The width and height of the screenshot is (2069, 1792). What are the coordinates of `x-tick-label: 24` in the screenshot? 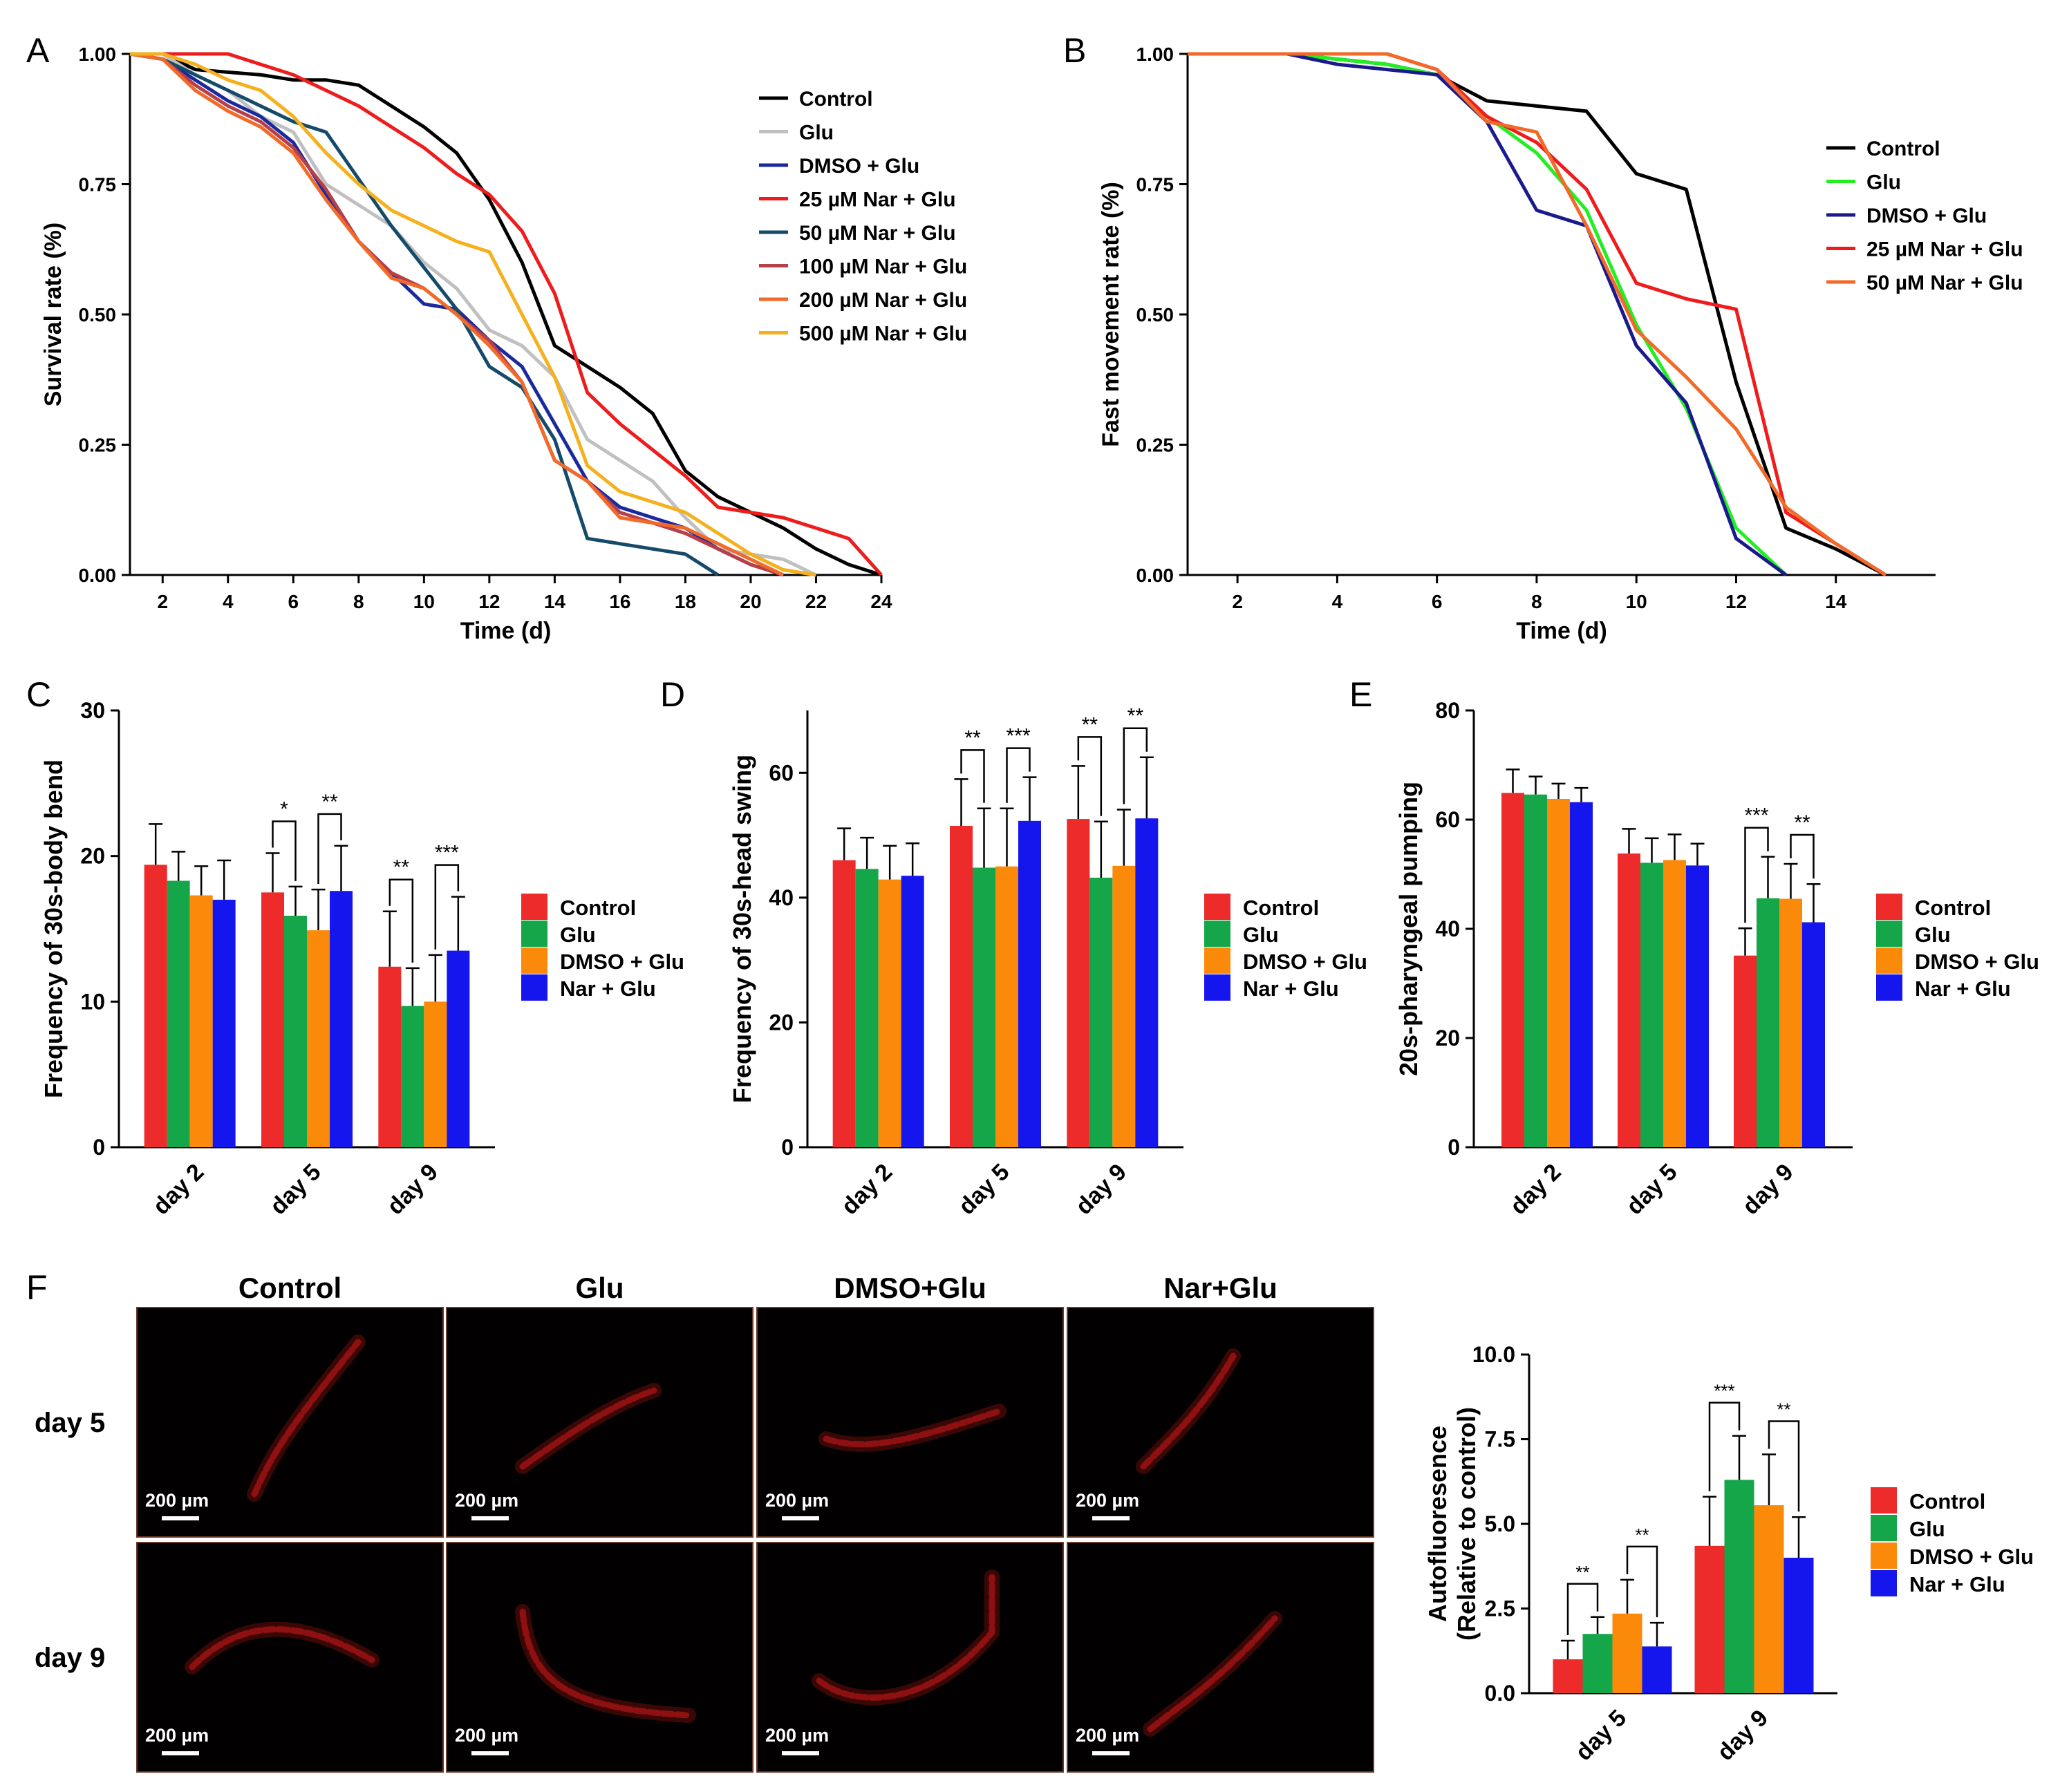 It's located at (881, 601).